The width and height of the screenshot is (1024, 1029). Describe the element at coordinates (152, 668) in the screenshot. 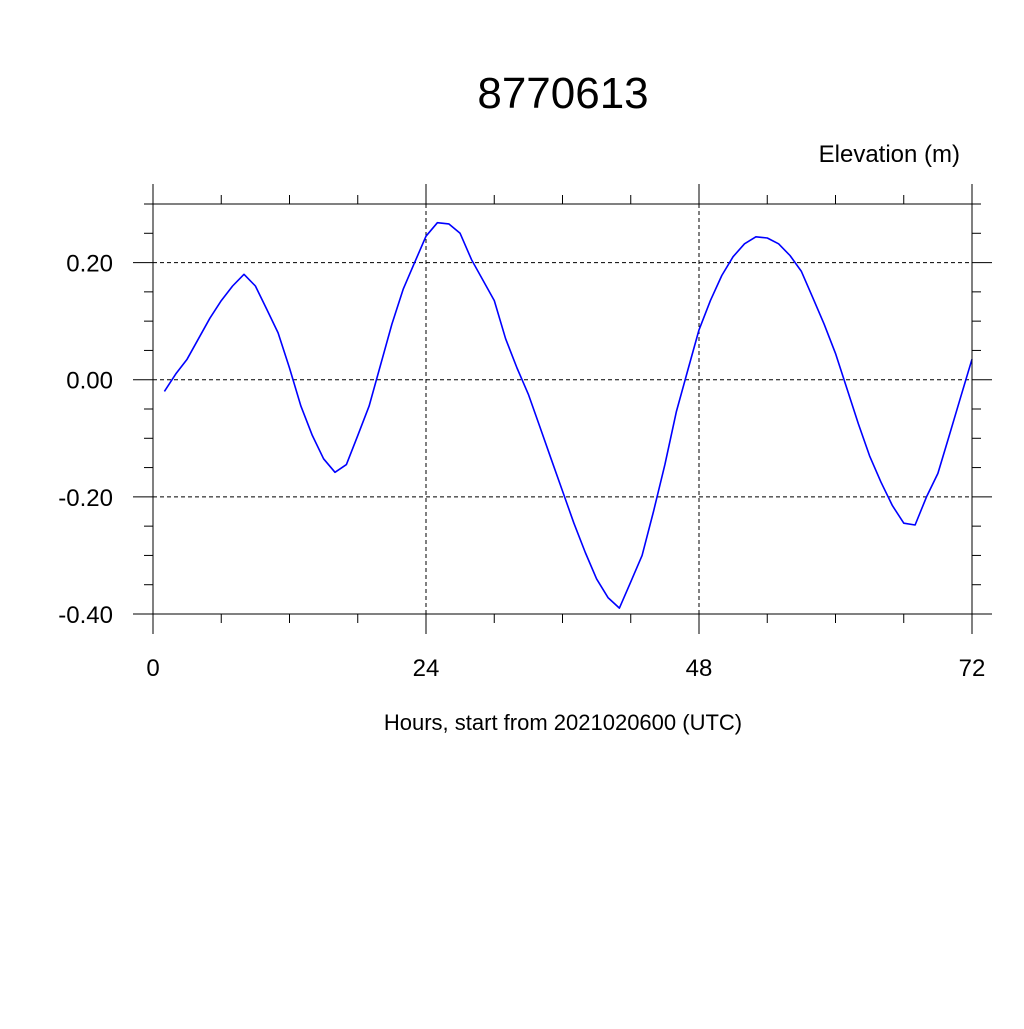

I see `x-tick-label: 0` at that location.